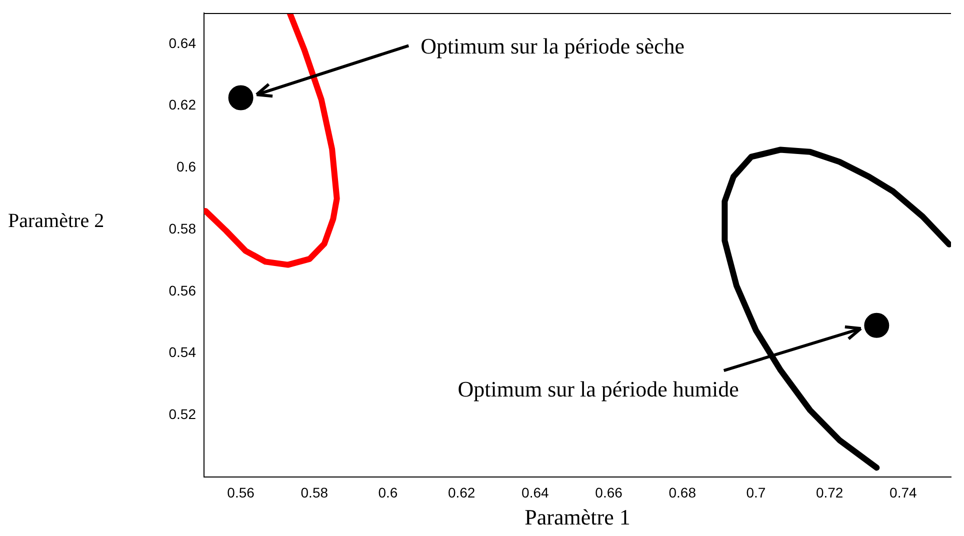 This screenshot has height=536, width=964. What do you see at coordinates (182, 42) in the screenshot?
I see `y-tick-label: 0.64` at bounding box center [182, 42].